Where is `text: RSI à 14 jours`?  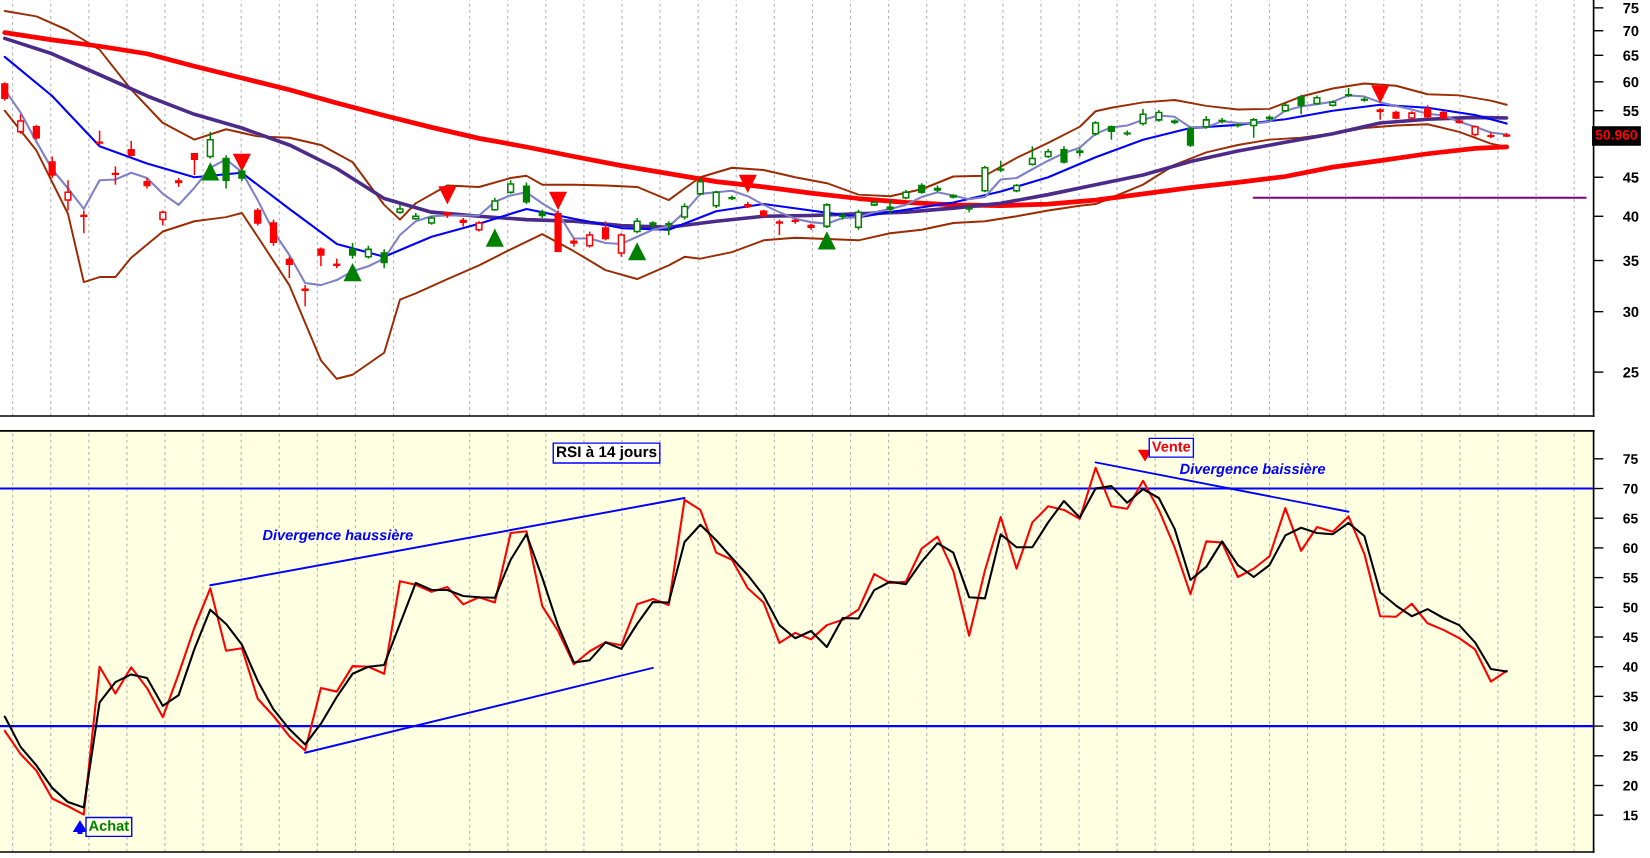 text: RSI à 14 jours is located at coordinates (607, 453).